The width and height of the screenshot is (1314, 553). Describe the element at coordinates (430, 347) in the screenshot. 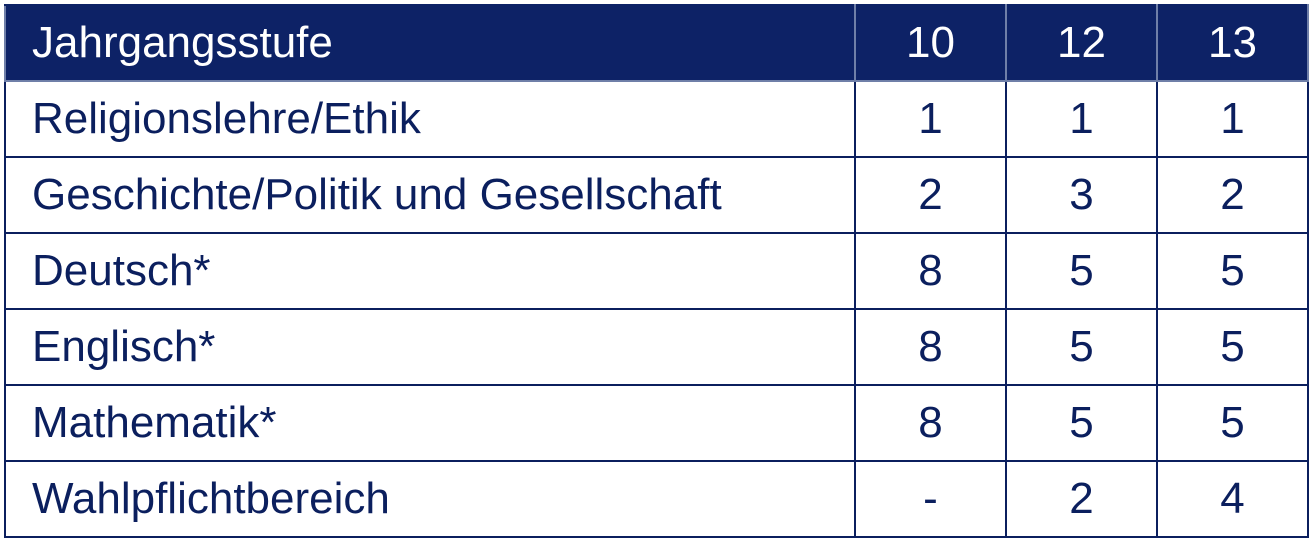

I see `subject-cell: Englisch*` at that location.